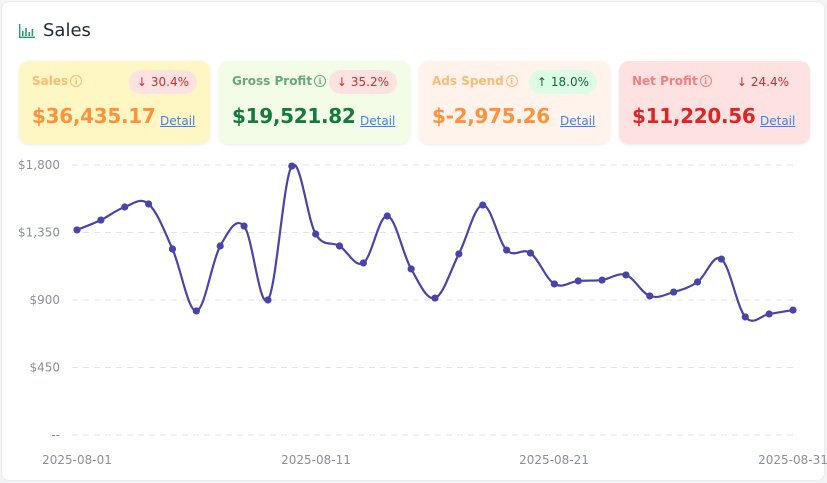 This screenshot has height=483, width=827. What do you see at coordinates (514, 102) in the screenshot?
I see `kpi-card-ads-spend: Ads Spend i ↑ 18.0% $-2,975.26 Detail` at bounding box center [514, 102].